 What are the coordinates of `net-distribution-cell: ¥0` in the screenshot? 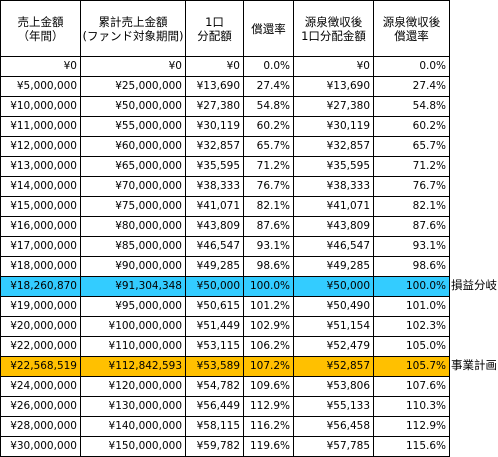 It's located at (333, 66).